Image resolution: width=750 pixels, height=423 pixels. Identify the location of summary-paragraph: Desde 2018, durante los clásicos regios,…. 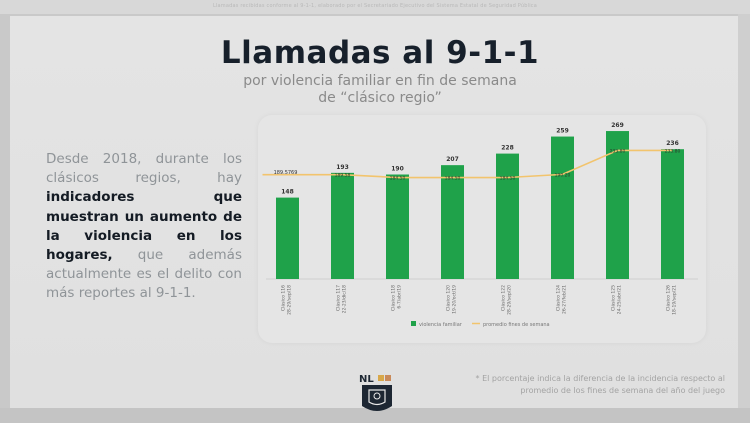
(144, 227).